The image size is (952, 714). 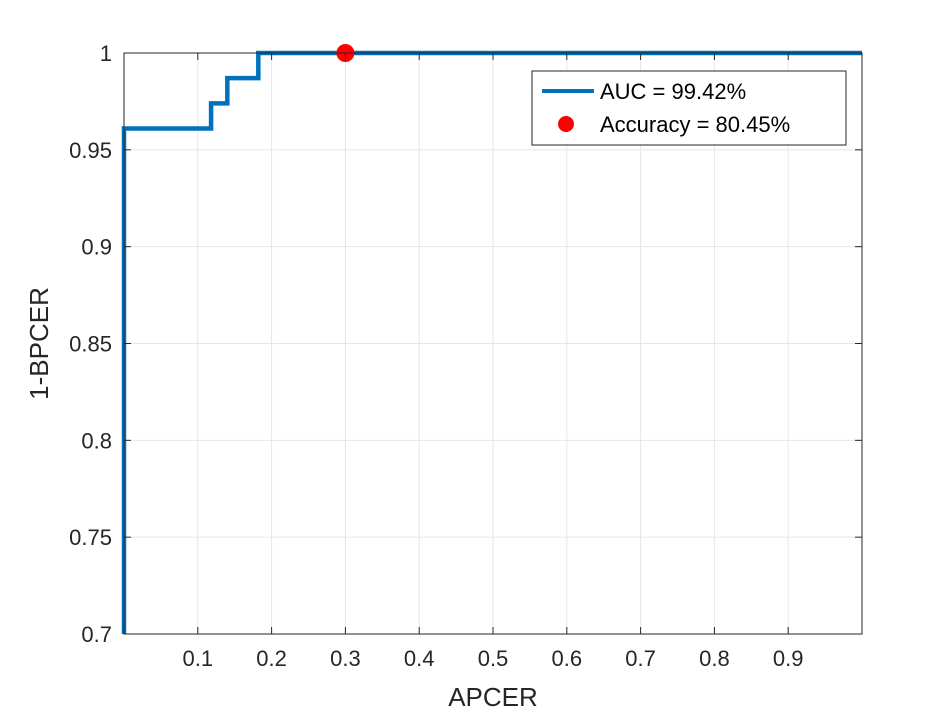 What do you see at coordinates (567, 658) in the screenshot?
I see `x-tick-label: 0.6` at bounding box center [567, 658].